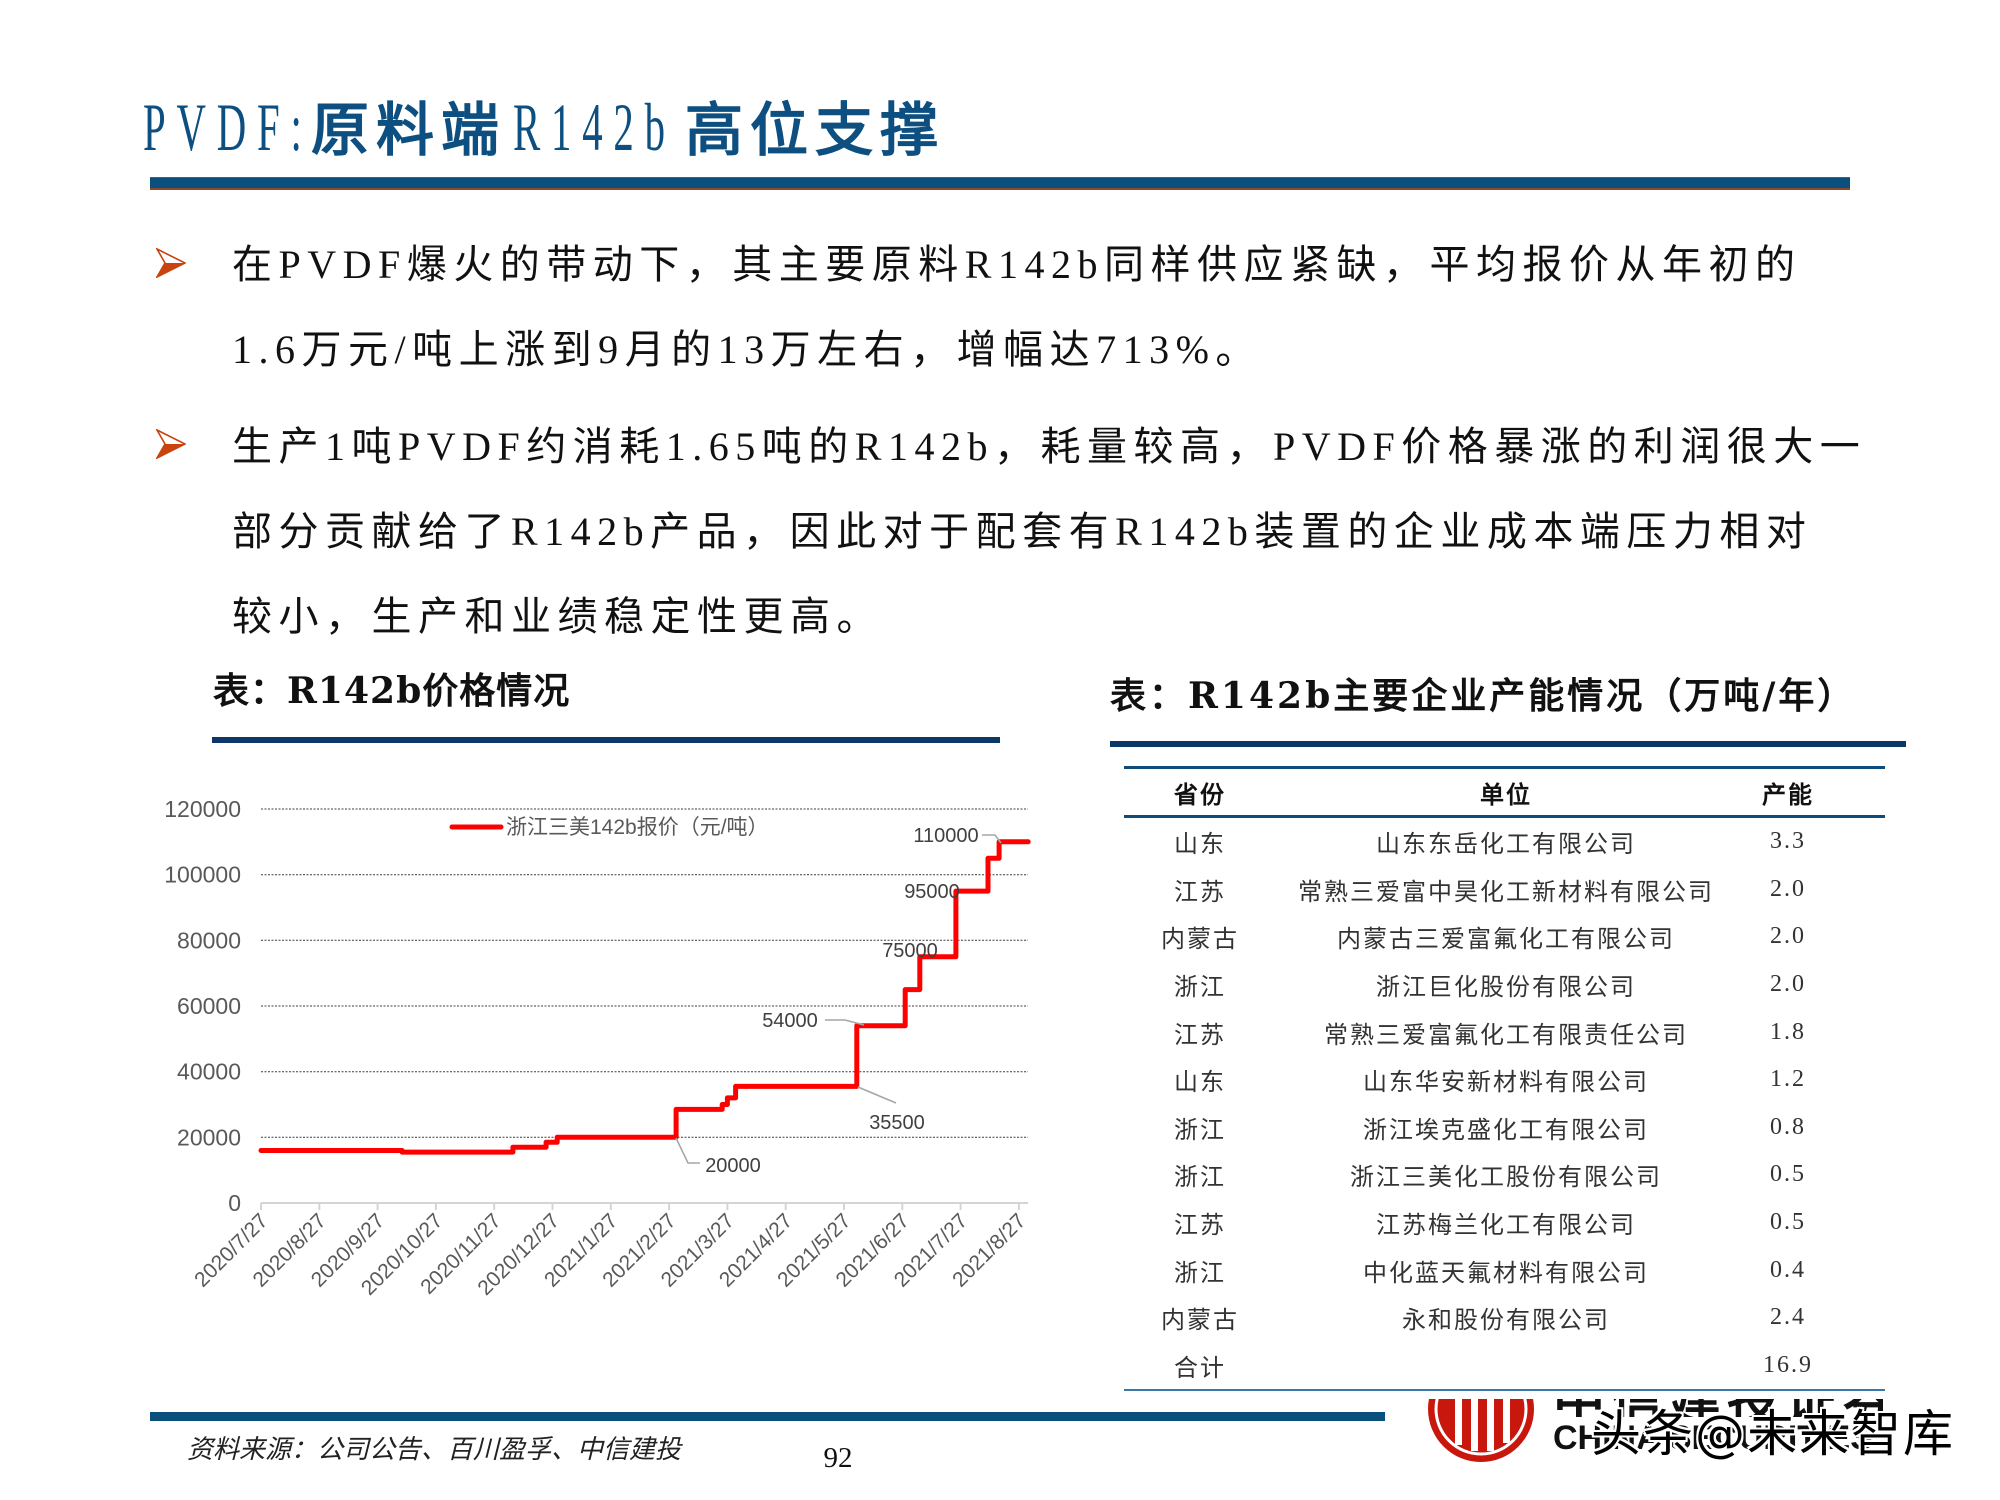  I want to click on citic-logo-icon, so click(1481, 1431).